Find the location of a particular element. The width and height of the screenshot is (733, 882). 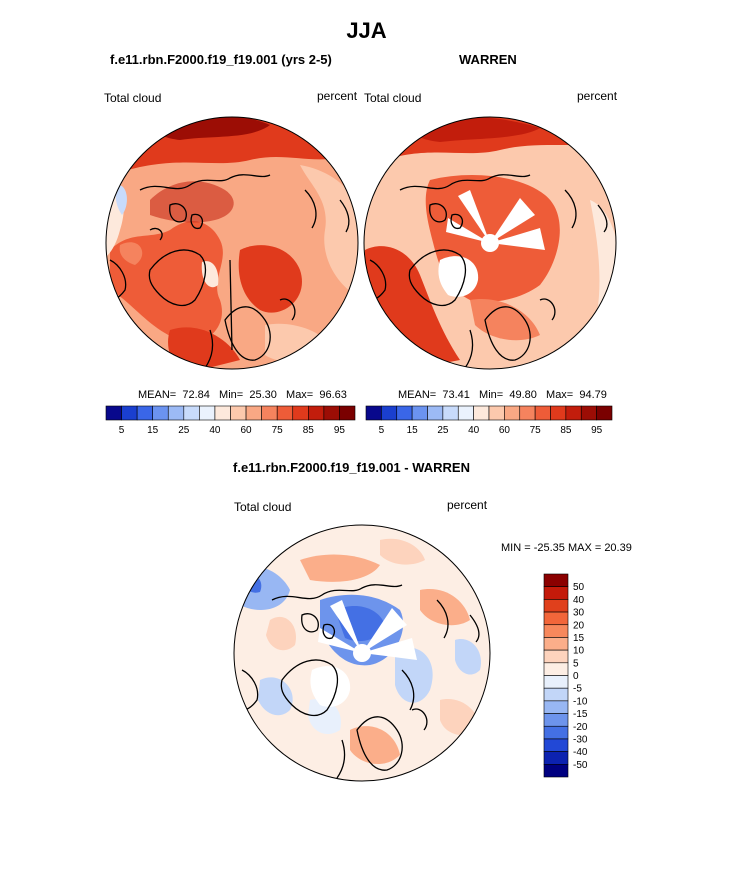

model-colorbar-tick-label: 25 is located at coordinates (184, 430).